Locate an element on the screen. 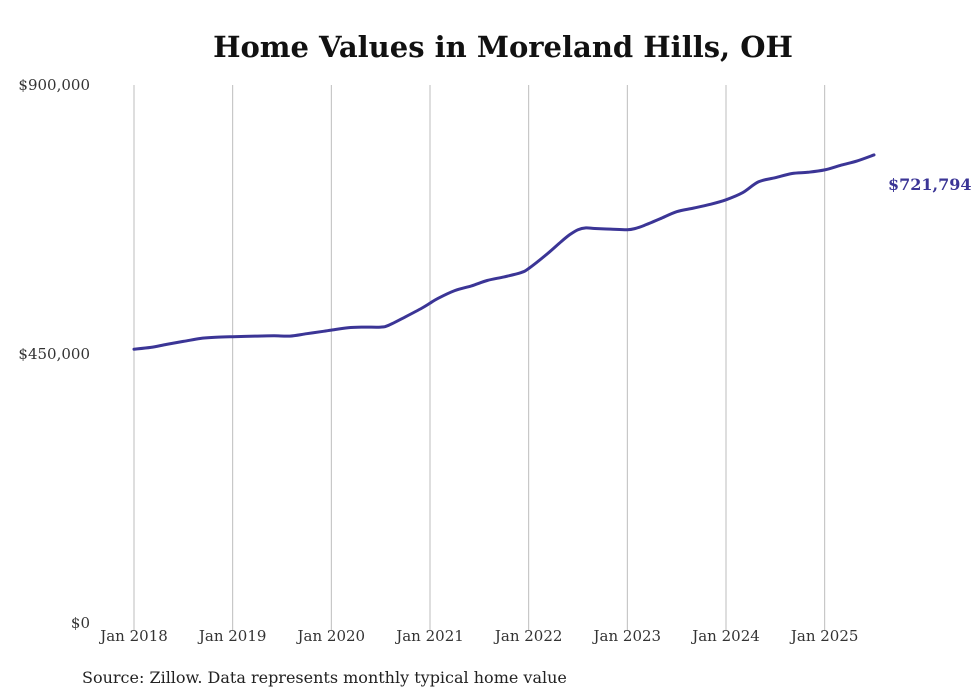  x-tick-label: Jan 2020 is located at coordinates (331, 636).